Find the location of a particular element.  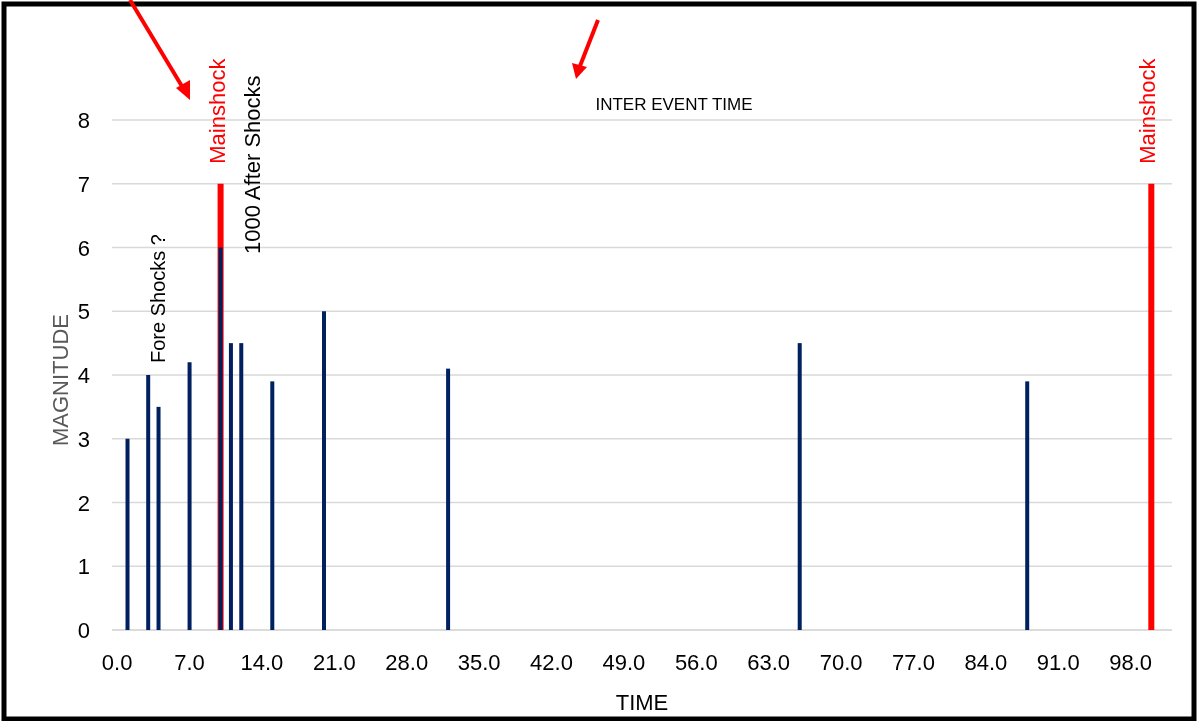

x-tick-label: 56.0 is located at coordinates (696, 662).